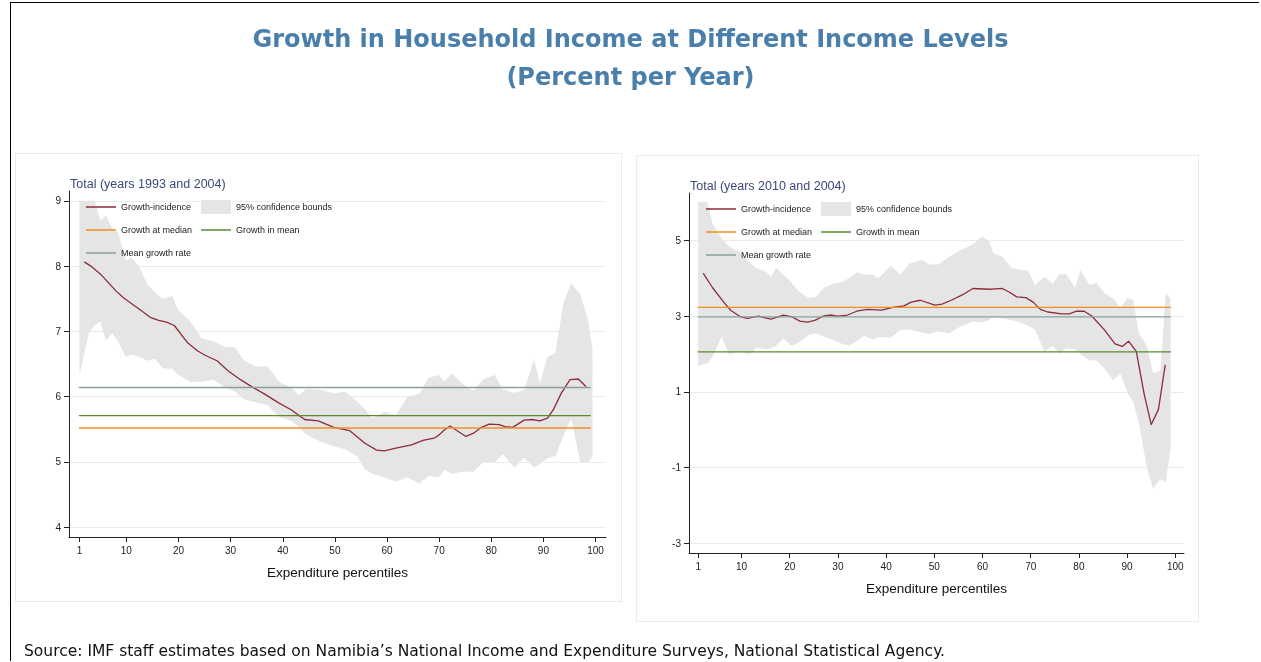 This screenshot has width=1261, height=662. Describe the element at coordinates (677, 544) in the screenshot. I see `y-tick-label: -3` at that location.